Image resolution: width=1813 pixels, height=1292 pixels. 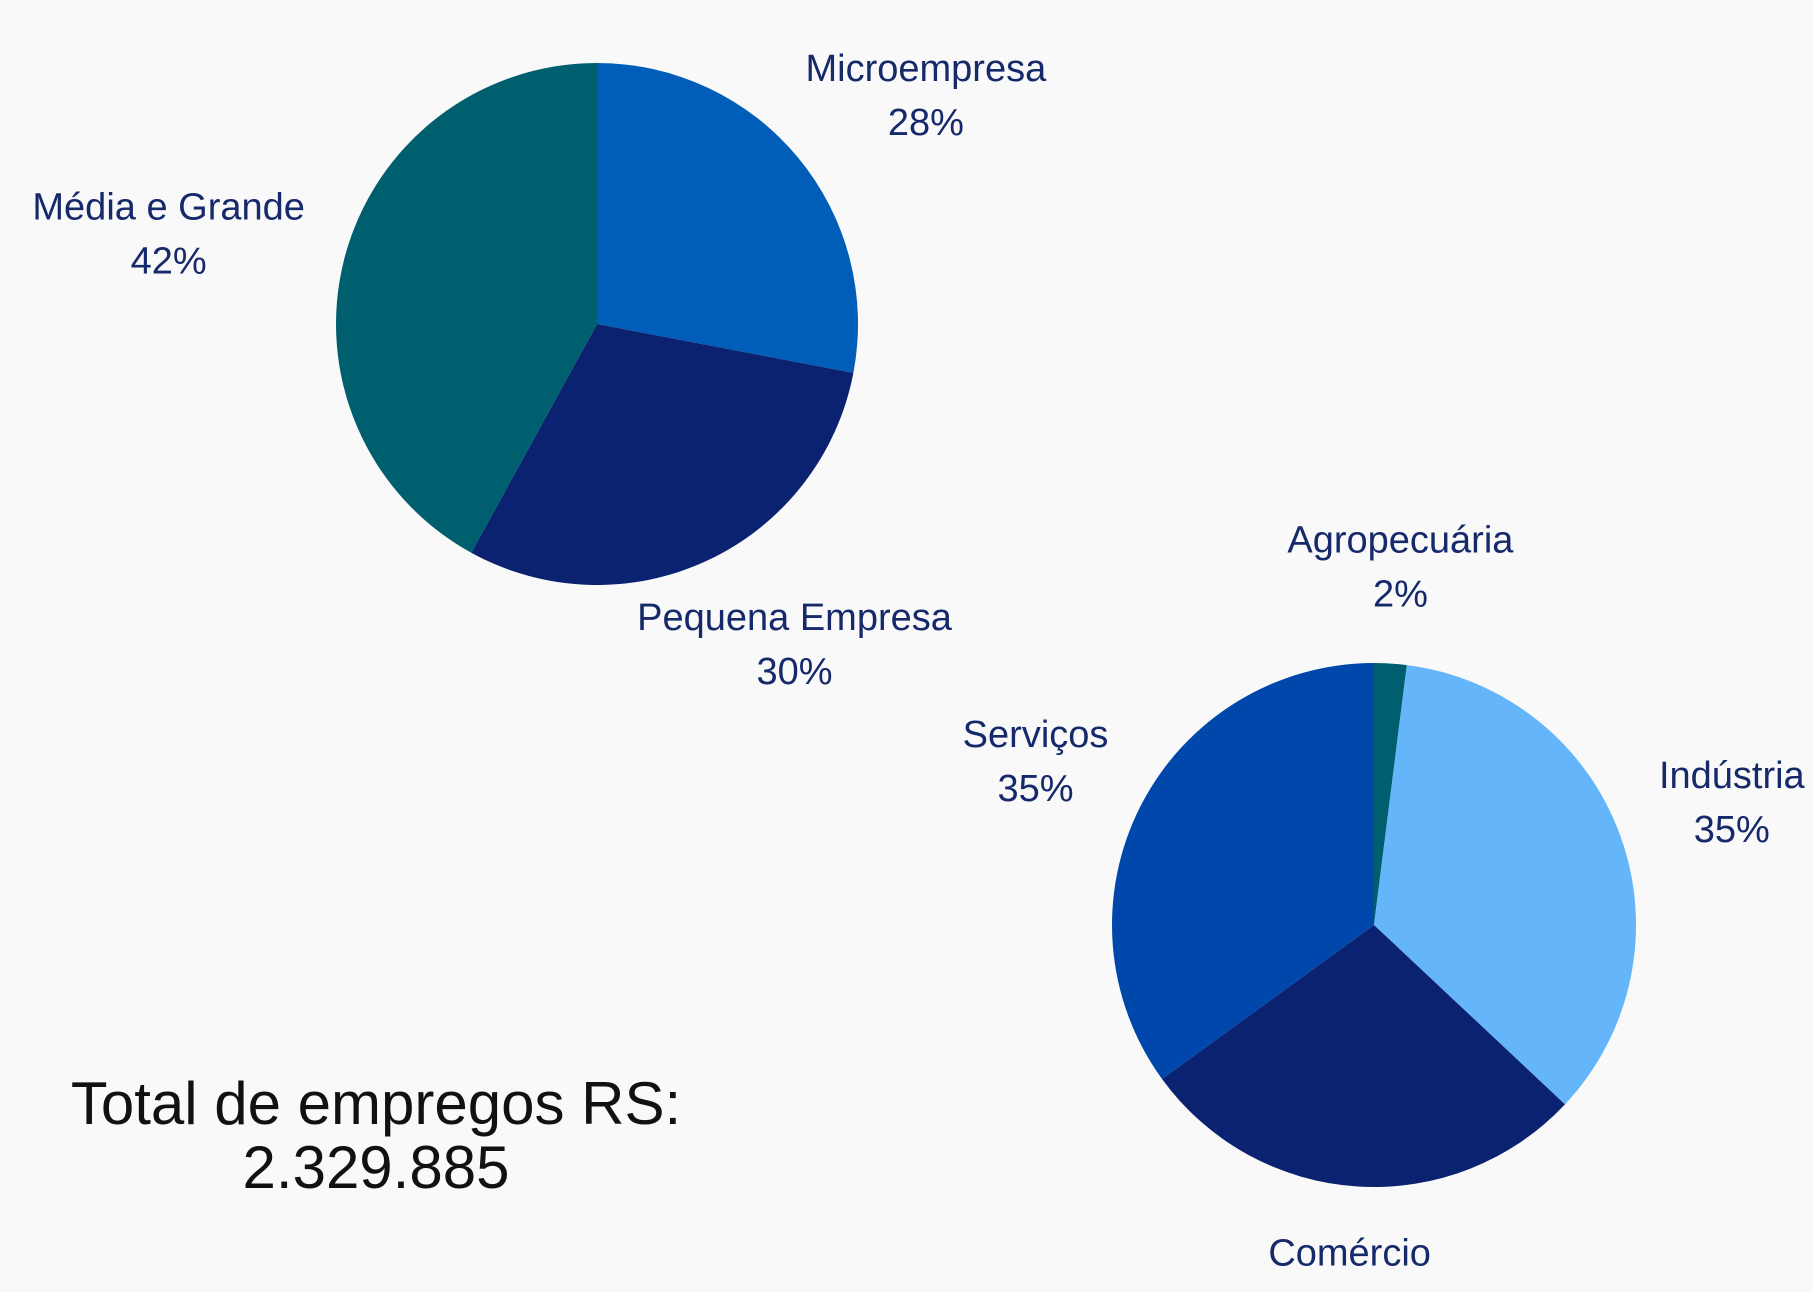 I want to click on category-label: Agropecuária, so click(x=1400, y=541).